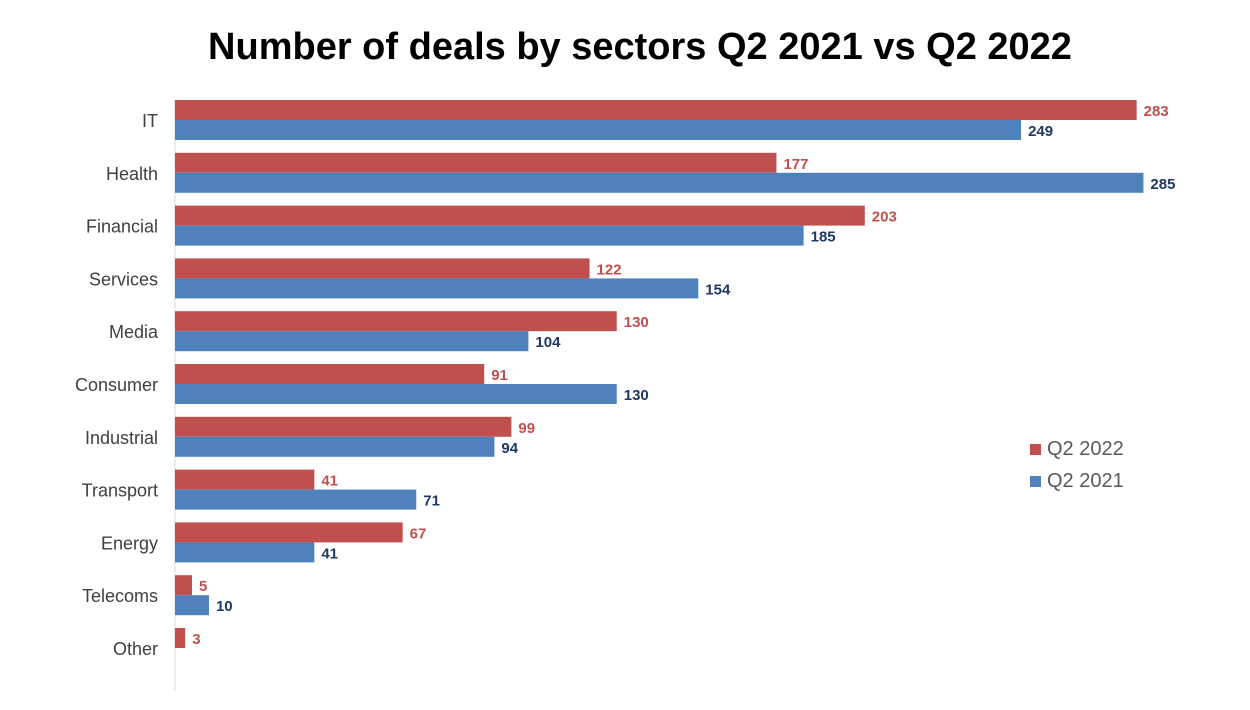 The image size is (1250, 710). I want to click on data-label-q2-2022-other: 3, so click(196, 639).